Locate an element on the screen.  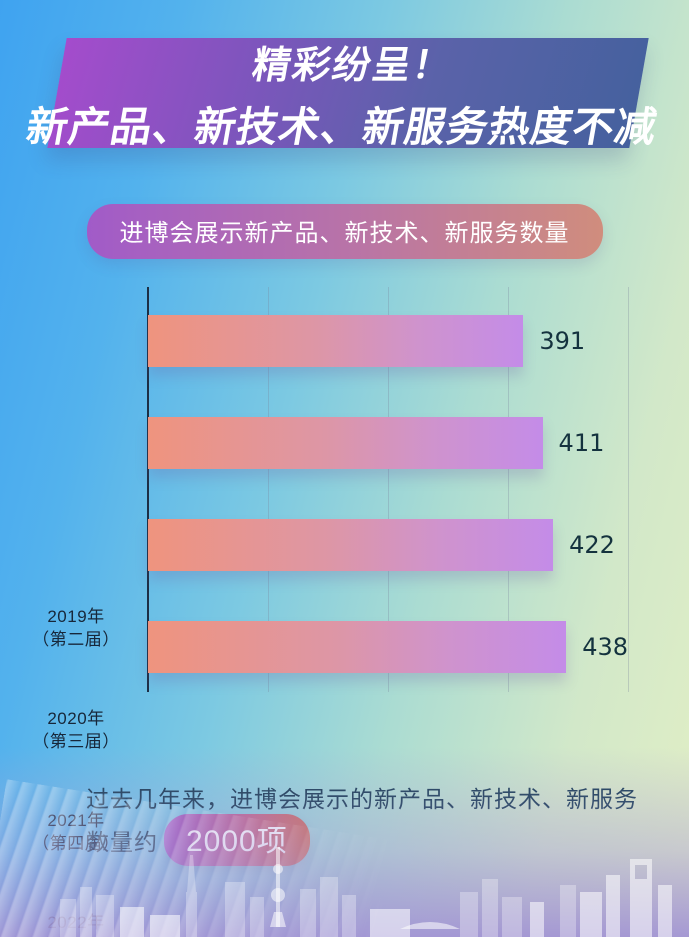
bar-value-2022: 438 is located at coordinates (605, 647).